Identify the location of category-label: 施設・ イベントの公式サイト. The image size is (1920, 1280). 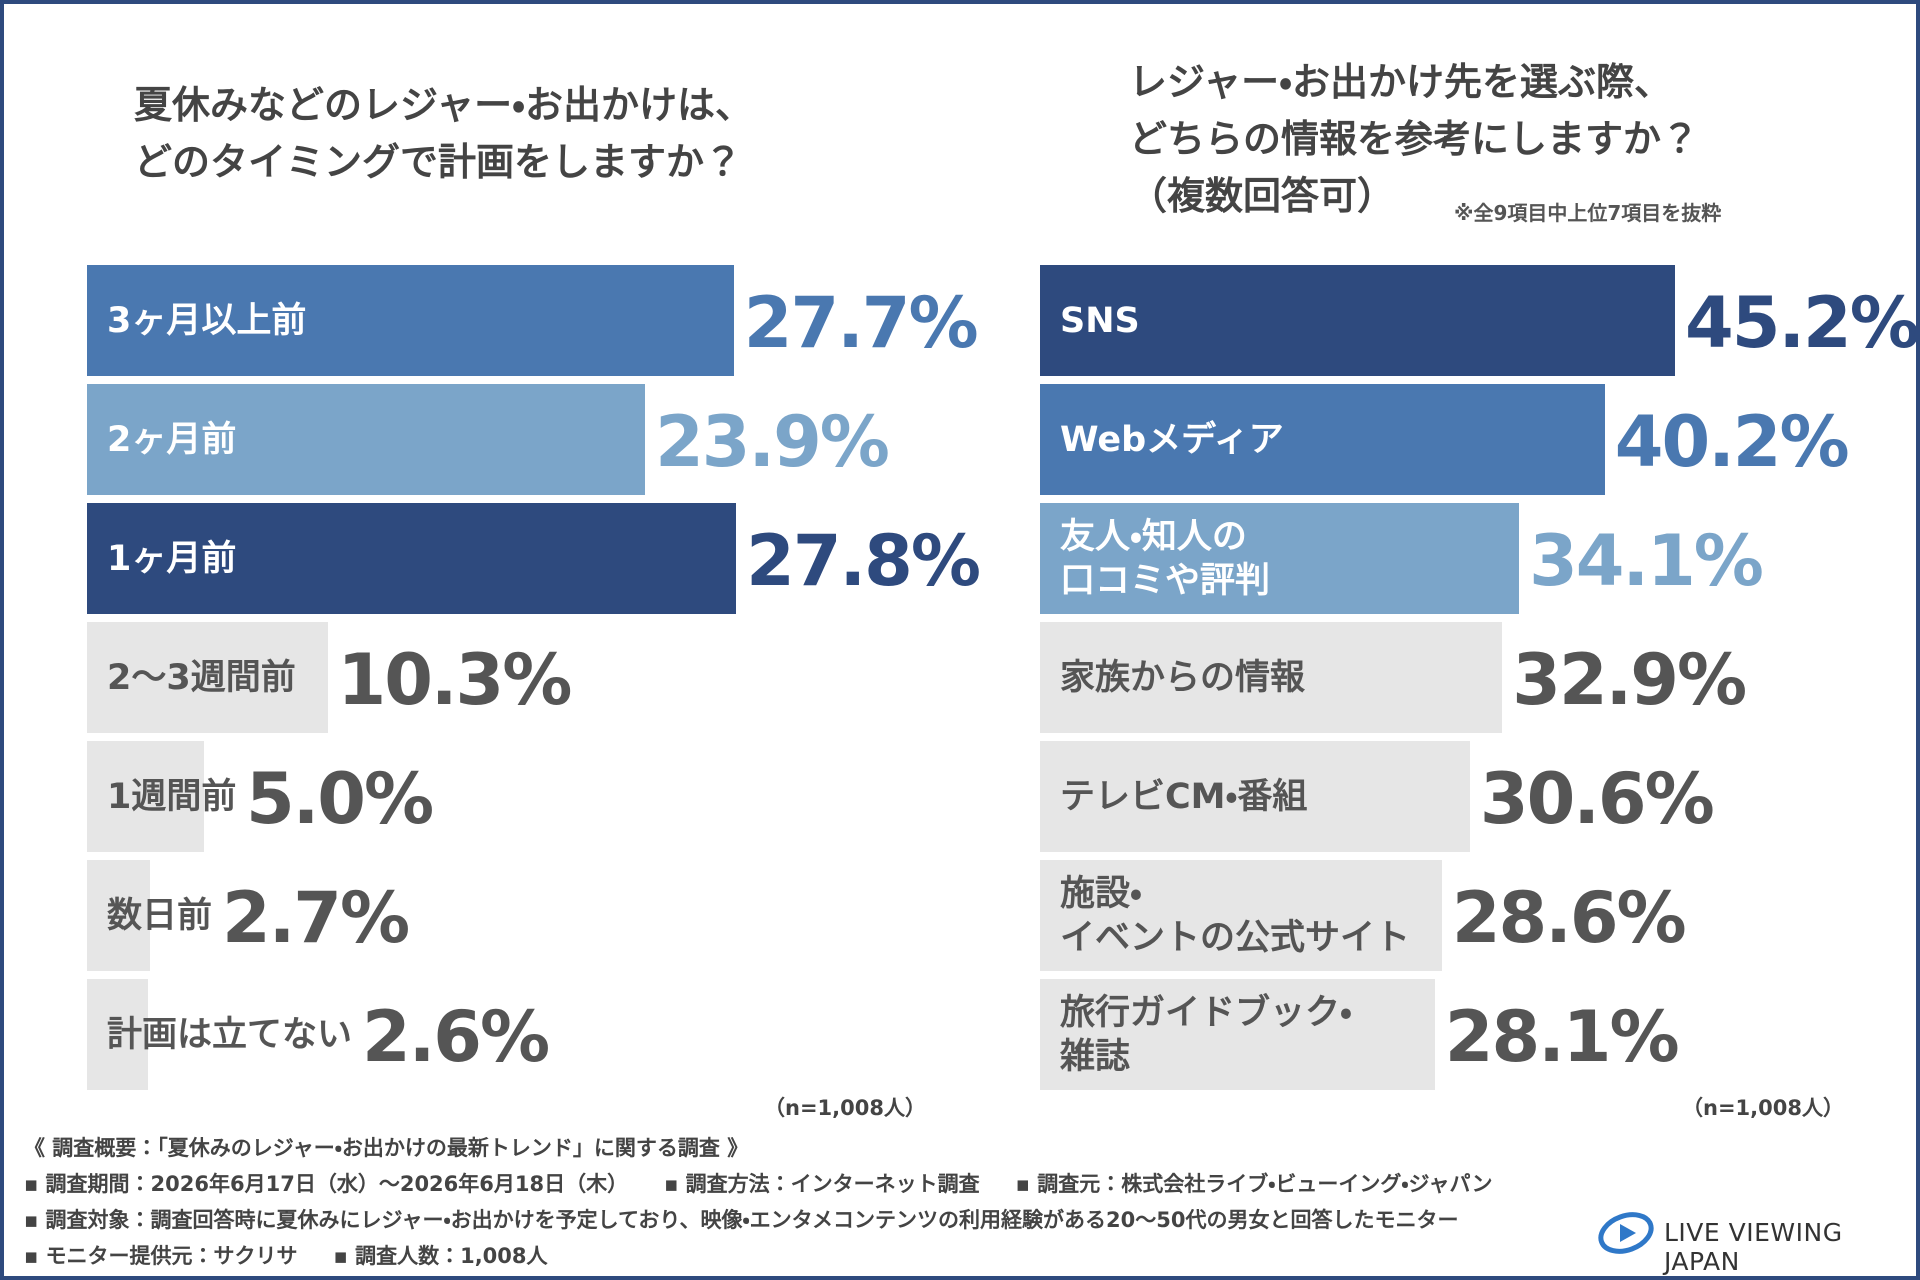
(1235, 915).